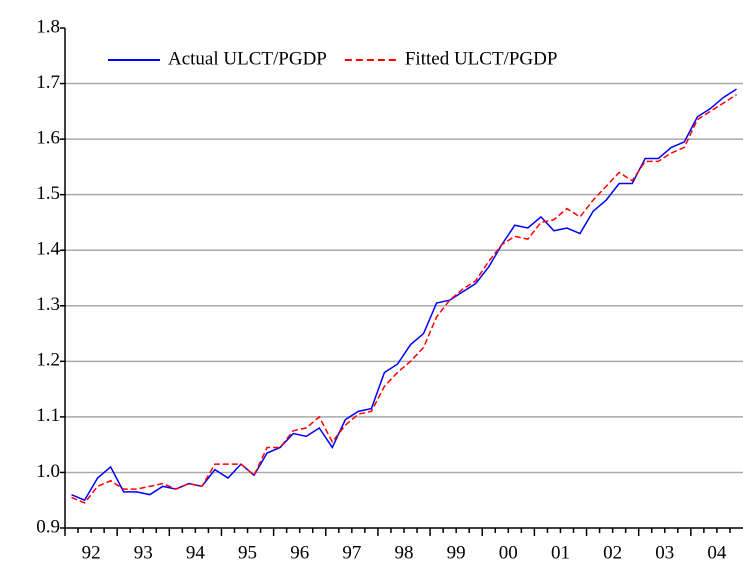 The image size is (743, 570). I want to click on x-tick-label: 95, so click(247, 552).